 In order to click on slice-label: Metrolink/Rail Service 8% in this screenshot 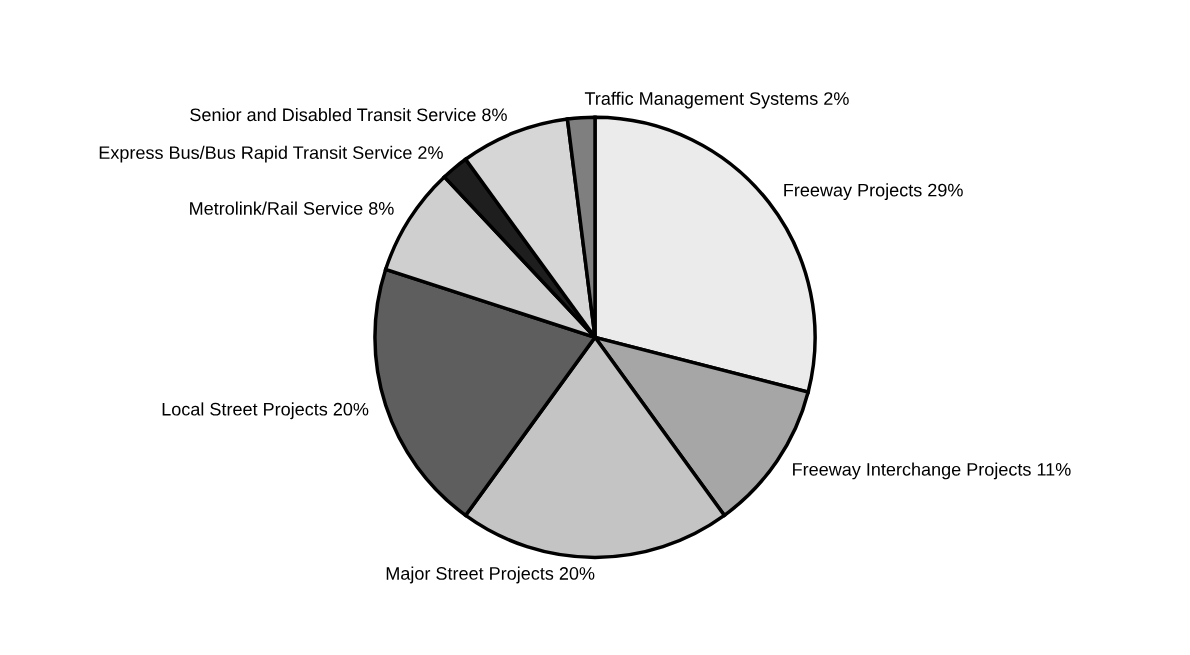, I will do `click(292, 208)`.